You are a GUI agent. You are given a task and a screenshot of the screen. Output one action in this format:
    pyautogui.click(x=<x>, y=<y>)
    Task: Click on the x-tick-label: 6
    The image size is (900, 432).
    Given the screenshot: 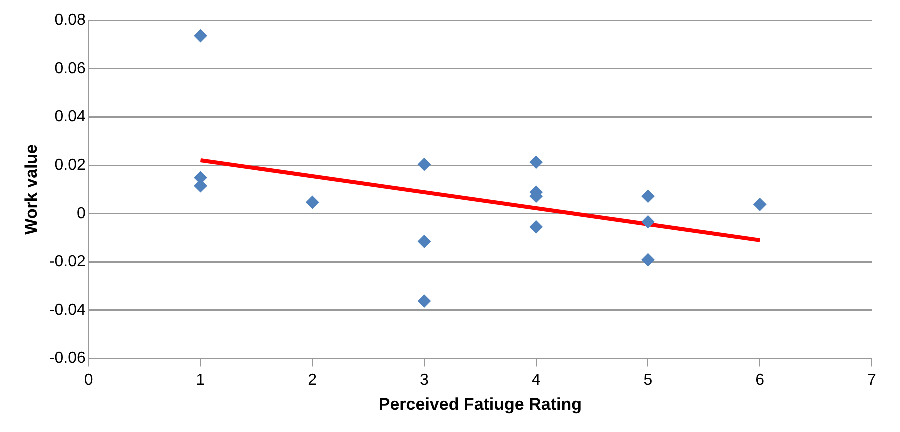 What is the action you would take?
    pyautogui.click(x=760, y=380)
    